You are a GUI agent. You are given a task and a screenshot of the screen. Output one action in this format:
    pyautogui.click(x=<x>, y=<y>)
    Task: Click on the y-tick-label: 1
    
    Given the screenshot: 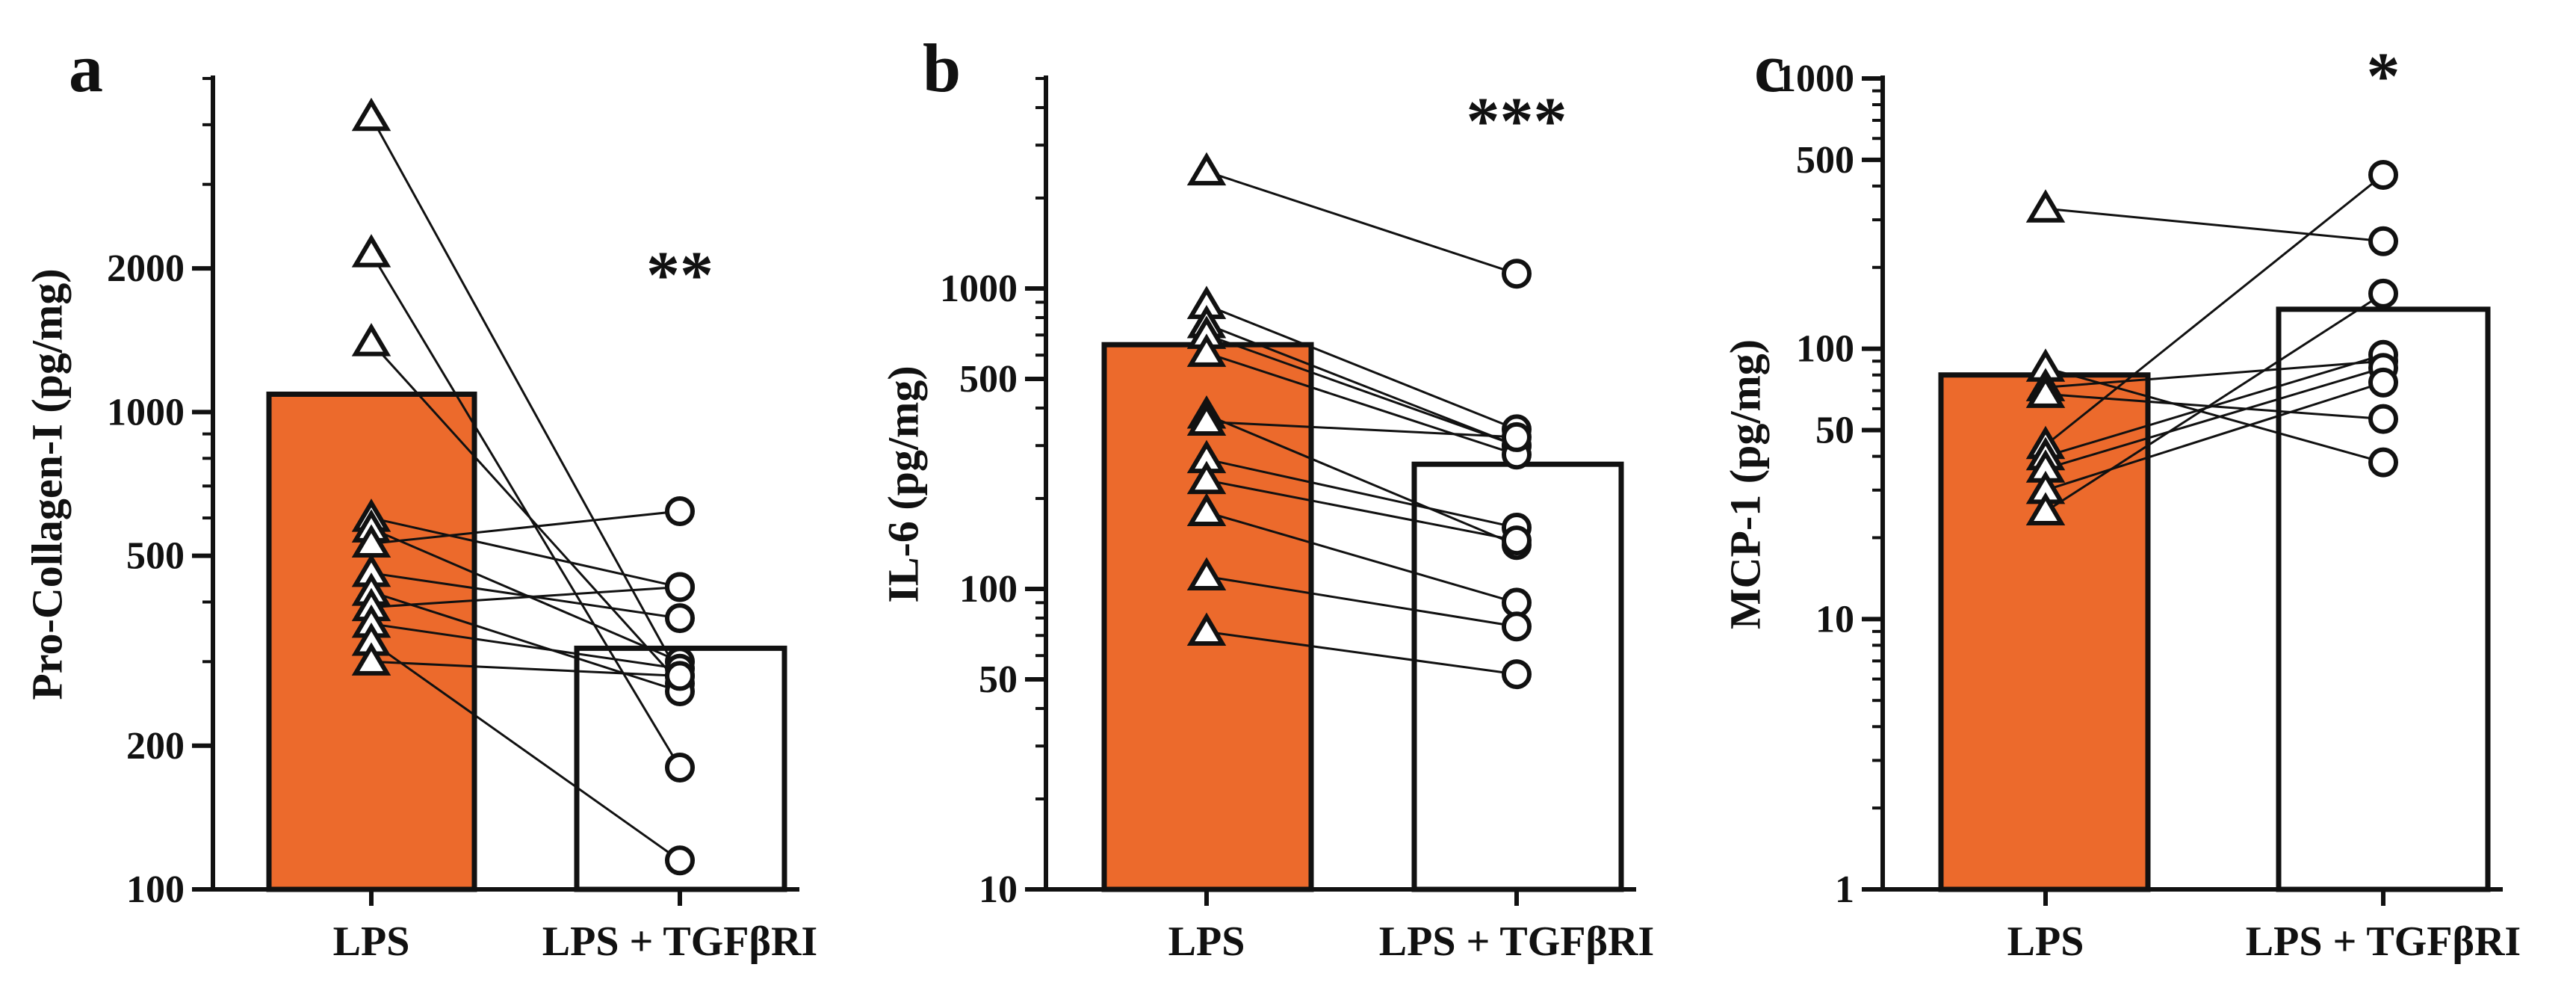 What is the action you would take?
    pyautogui.click(x=1844, y=890)
    